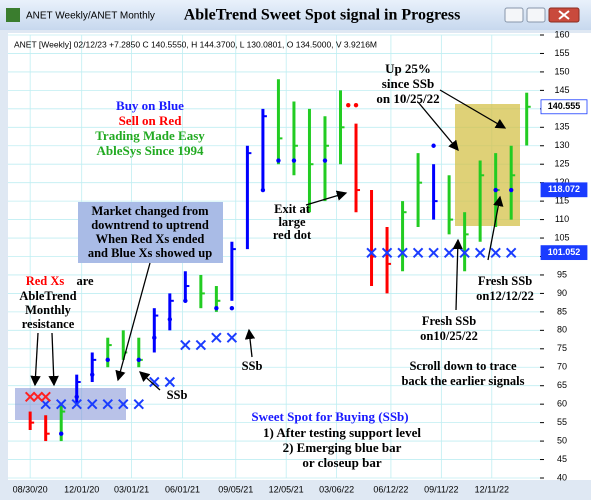 This screenshot has height=500, width=591. What do you see at coordinates (562, 201) in the screenshot?
I see `y-tick-label: 115` at bounding box center [562, 201].